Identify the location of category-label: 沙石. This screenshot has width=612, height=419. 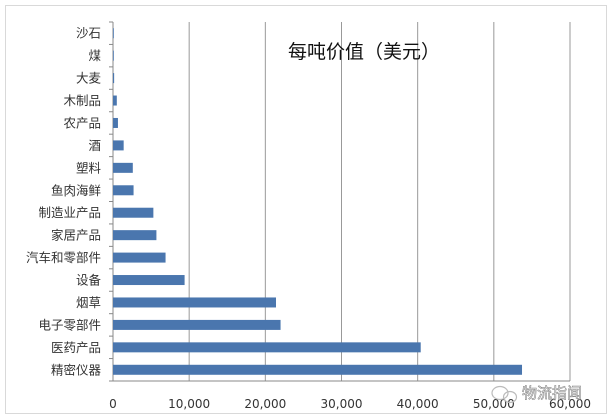
(88, 33).